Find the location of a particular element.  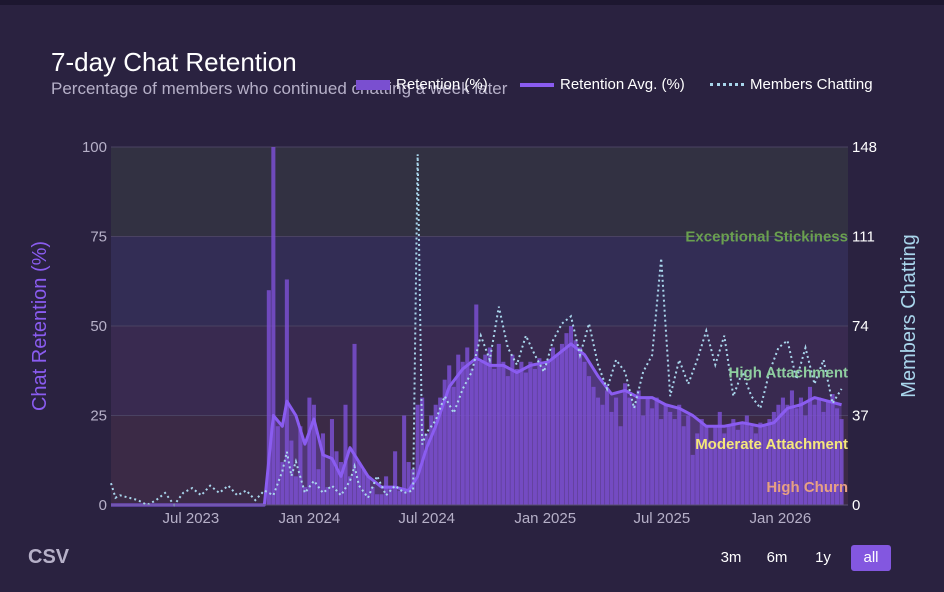

legend-swatch-avg-line is located at coordinates (537, 84).